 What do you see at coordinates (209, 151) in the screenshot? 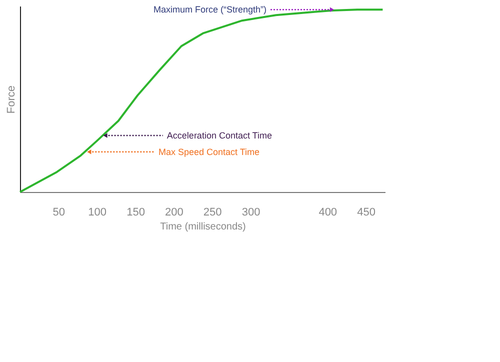
I see `annotation: Max Speed Contact Time` at bounding box center [209, 151].